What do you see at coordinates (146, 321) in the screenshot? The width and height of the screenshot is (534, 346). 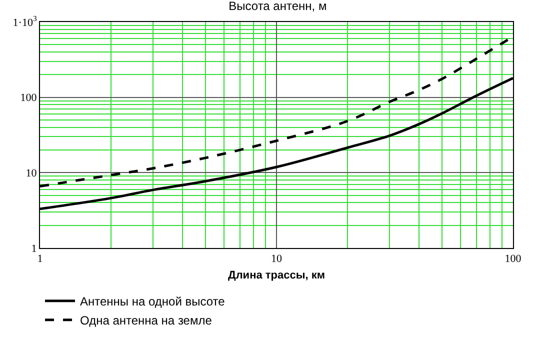 I see `legend-label: Одна антенна на земле` at bounding box center [146, 321].